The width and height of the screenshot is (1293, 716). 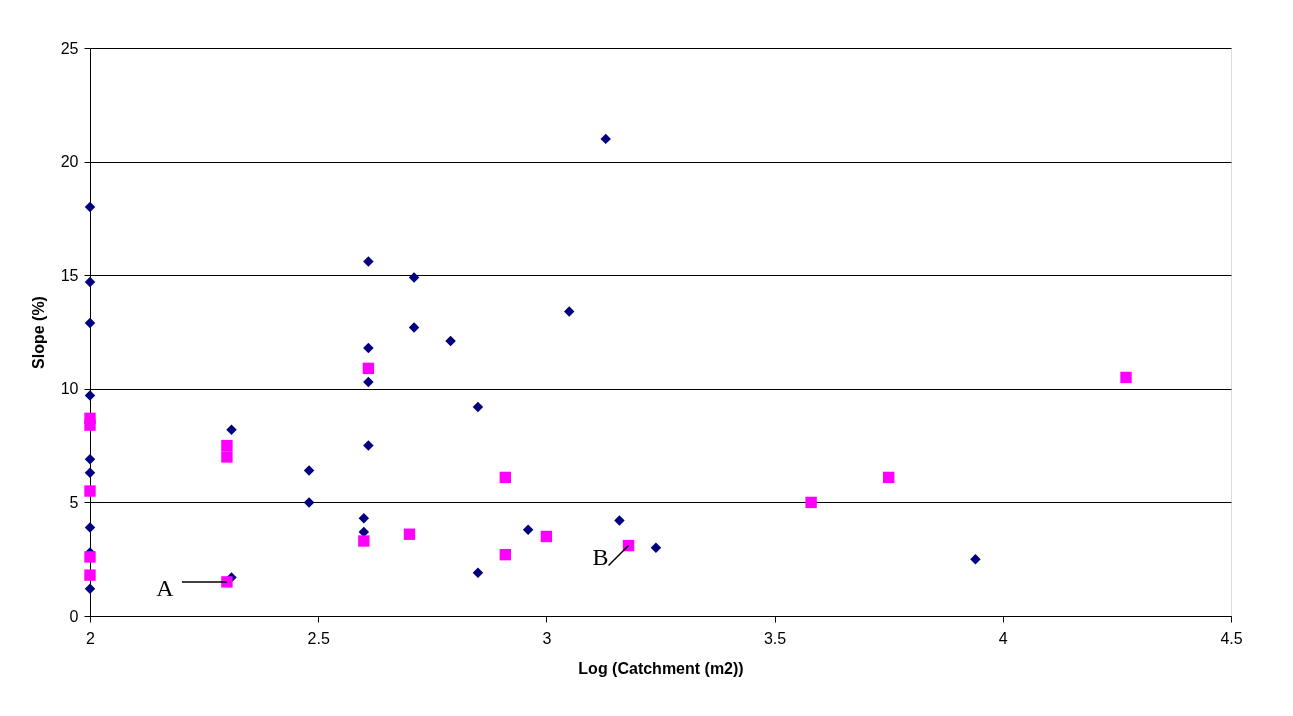 I want to click on annotation: B, so click(x=600, y=556).